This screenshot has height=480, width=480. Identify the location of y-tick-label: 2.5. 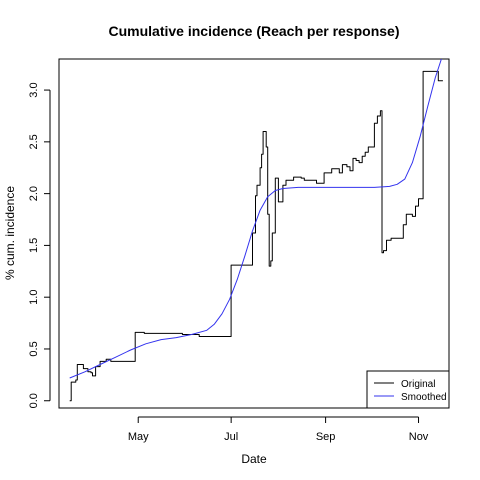
(34, 141).